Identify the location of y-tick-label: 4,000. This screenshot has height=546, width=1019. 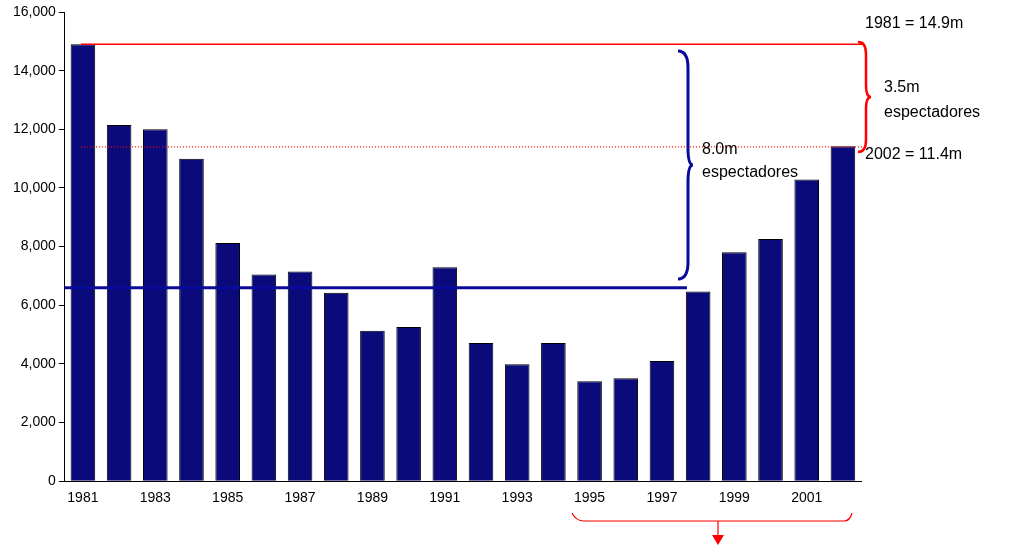
(38, 362).